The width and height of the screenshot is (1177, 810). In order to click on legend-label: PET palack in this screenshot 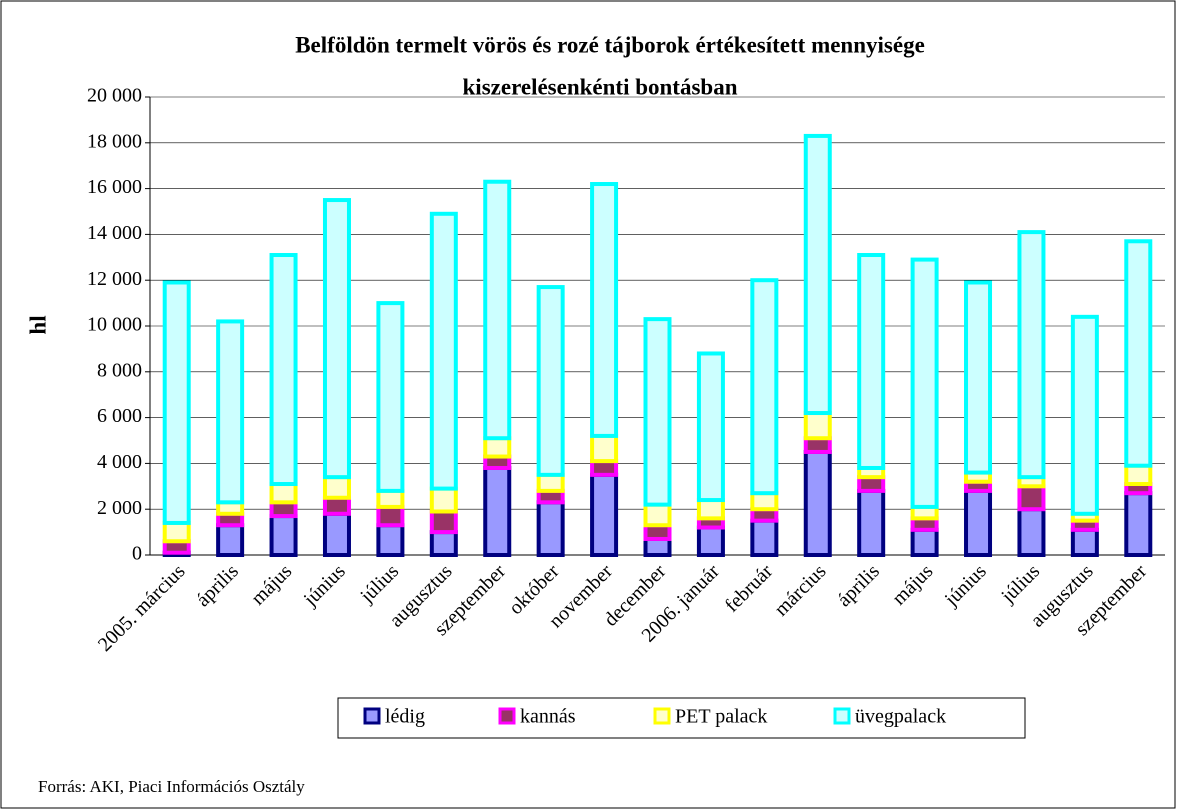, I will do `click(721, 717)`.